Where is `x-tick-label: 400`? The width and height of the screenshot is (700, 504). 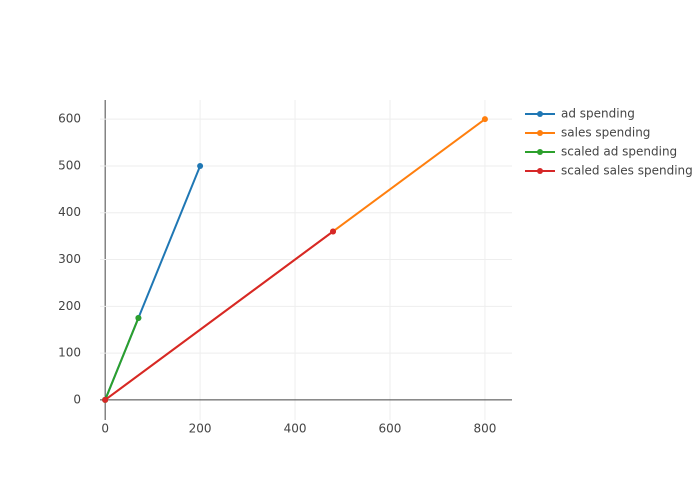 x-tick-label: 400 is located at coordinates (295, 429).